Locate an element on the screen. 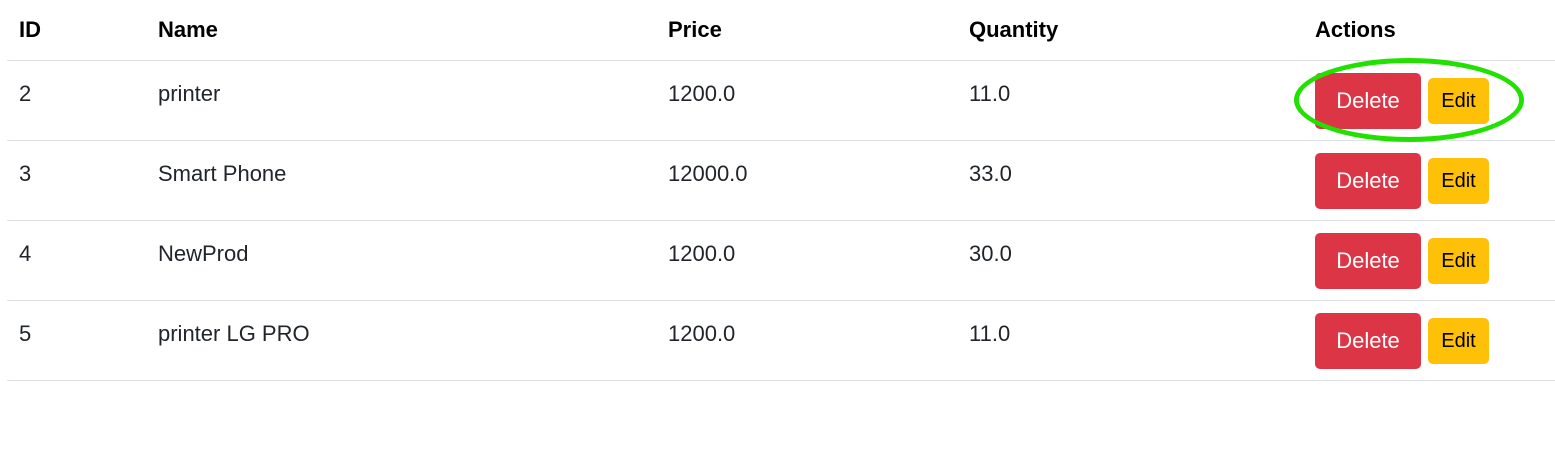  cell-id-text: 5 is located at coordinates (25, 333).